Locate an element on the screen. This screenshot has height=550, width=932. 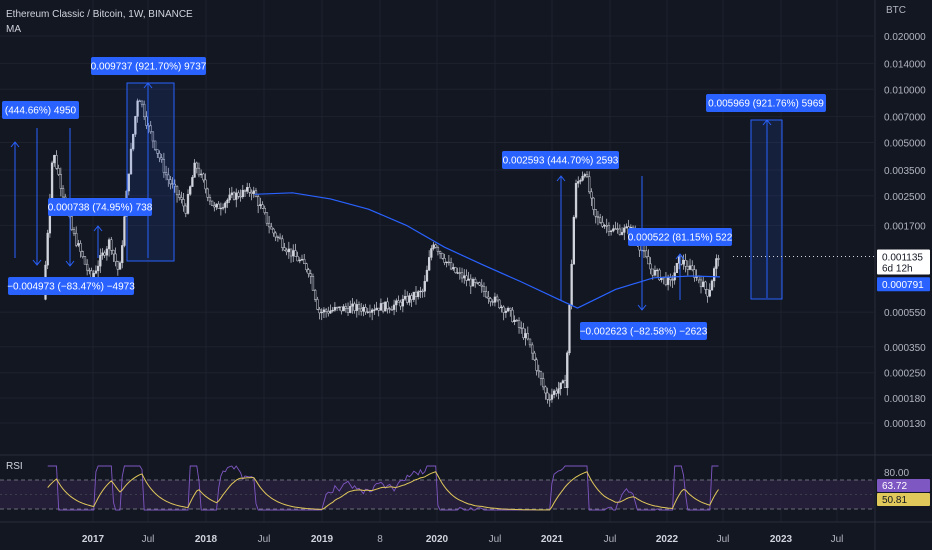
symbol-title: Ethereum Classic / Bitcoin, 1W, BINANCE is located at coordinates (99, 14).